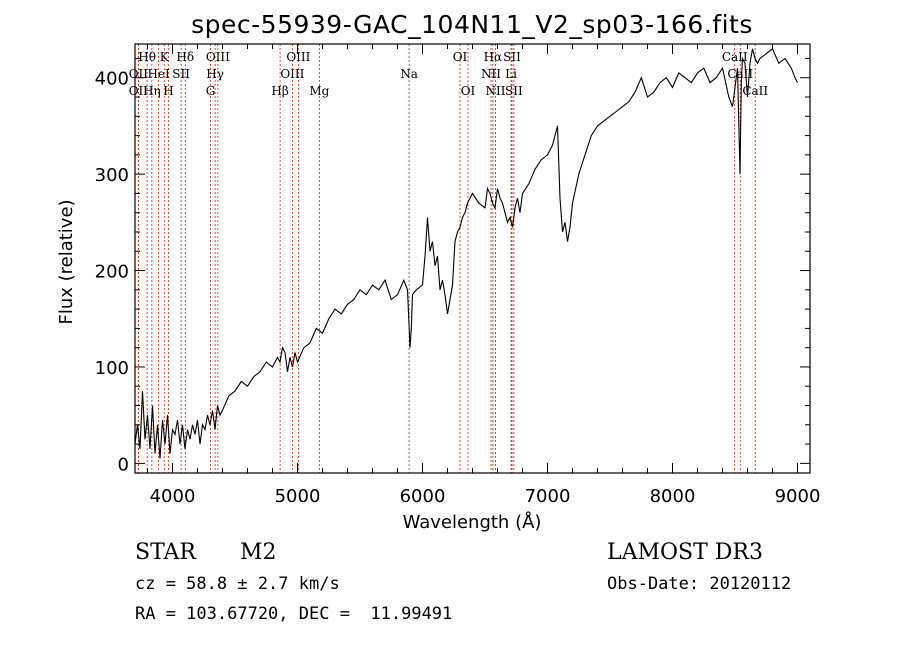  What do you see at coordinates (211, 91) in the screenshot?
I see `spectral-line-label: G` at bounding box center [211, 91].